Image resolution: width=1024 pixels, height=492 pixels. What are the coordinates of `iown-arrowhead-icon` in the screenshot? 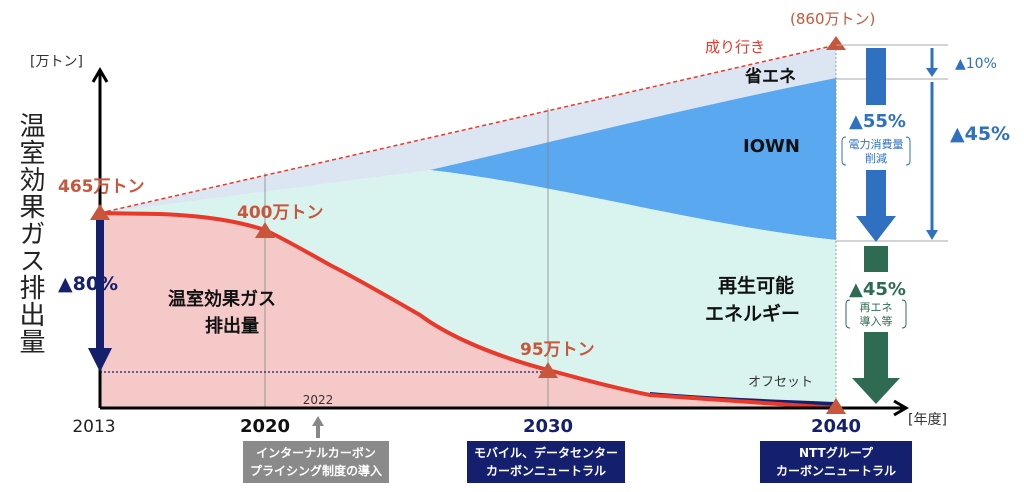 It's located at (932, 235).